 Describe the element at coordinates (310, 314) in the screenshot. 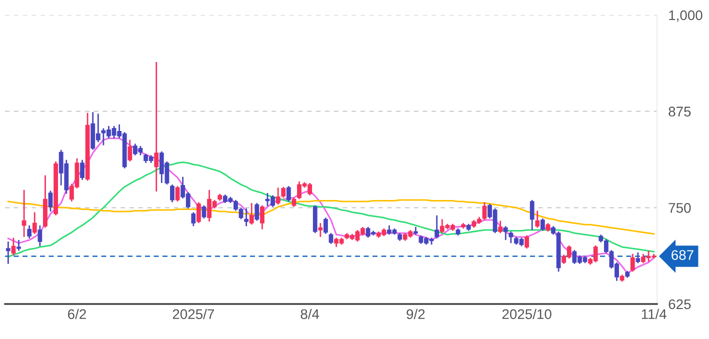

I see `x-tick-label: 8/4` at that location.